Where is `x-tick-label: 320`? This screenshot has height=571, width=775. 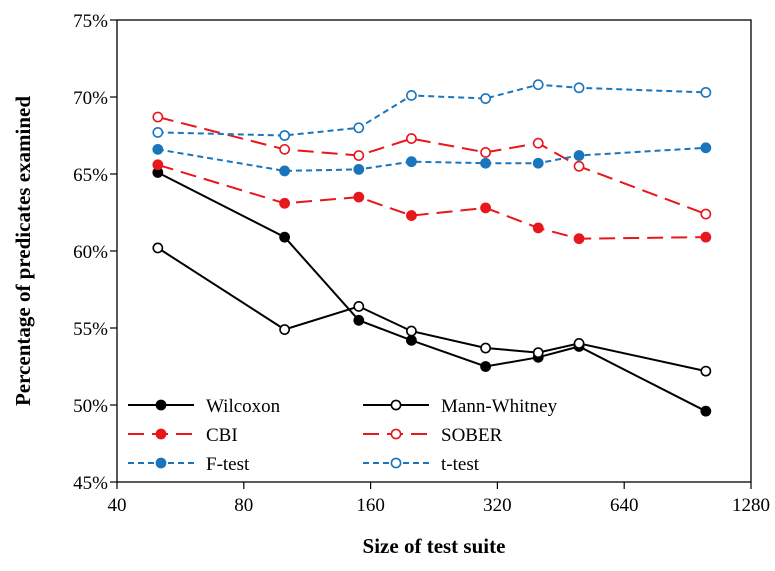
x-tick-label: 320 is located at coordinates (497, 505).